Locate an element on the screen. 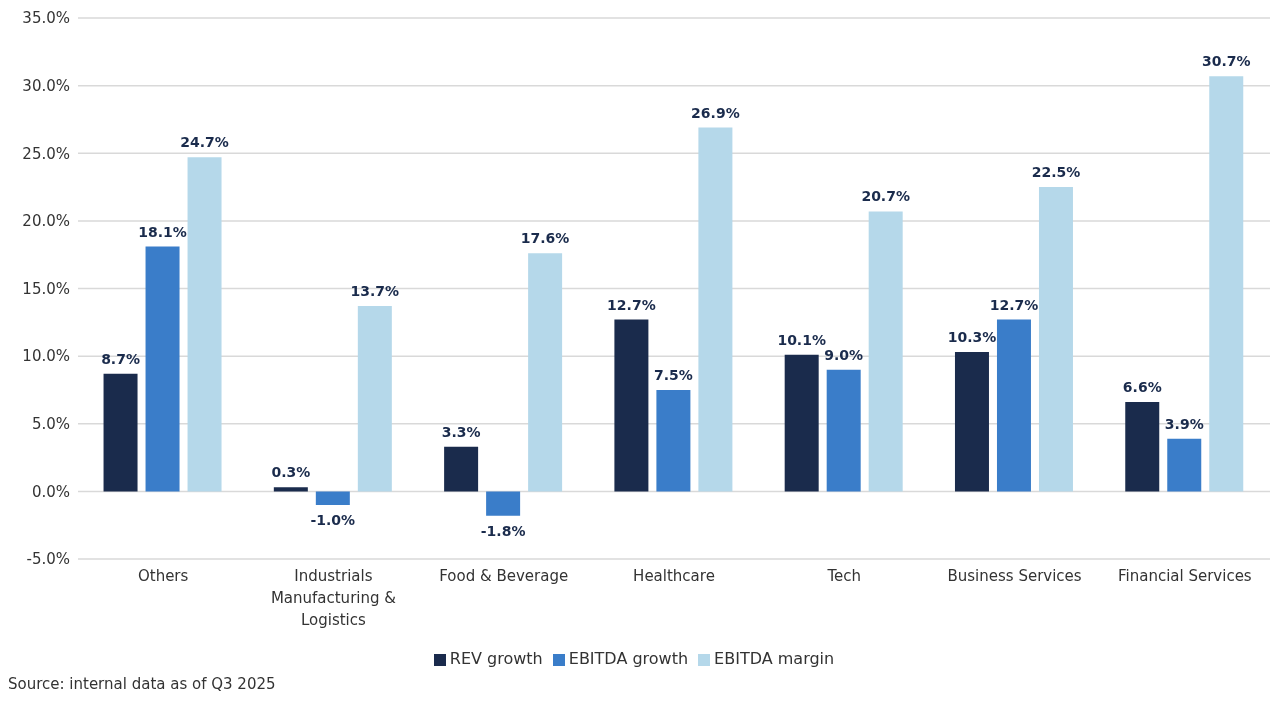 Image resolution: width=1288 pixels, height=715 pixels. data-label: 7.5% is located at coordinates (673, 374).